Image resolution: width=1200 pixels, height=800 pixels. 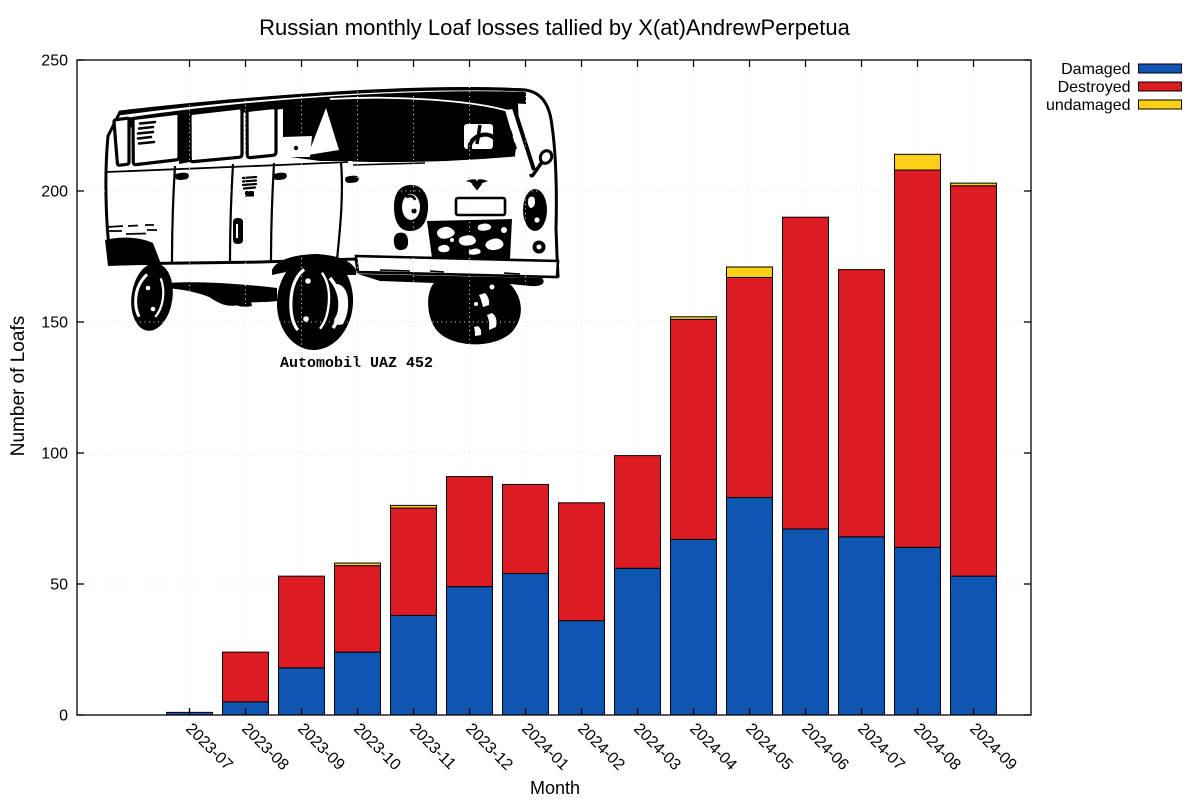 What do you see at coordinates (1095, 69) in the screenshot?
I see `svg-text: Damaged` at bounding box center [1095, 69].